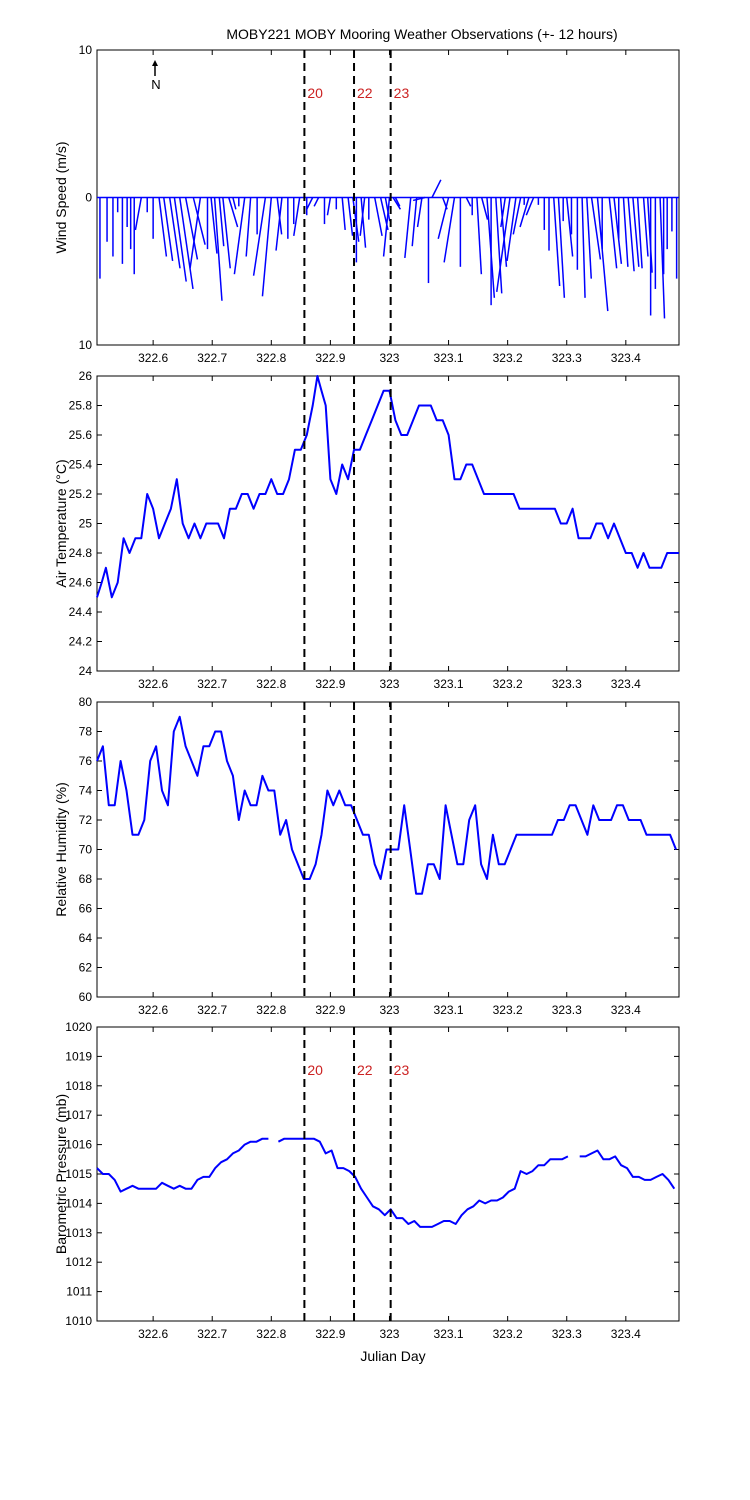 The width and height of the screenshot is (750, 1500). I want to click on y-axis-label: Barometric Pressure (mb), so click(61, 1174).